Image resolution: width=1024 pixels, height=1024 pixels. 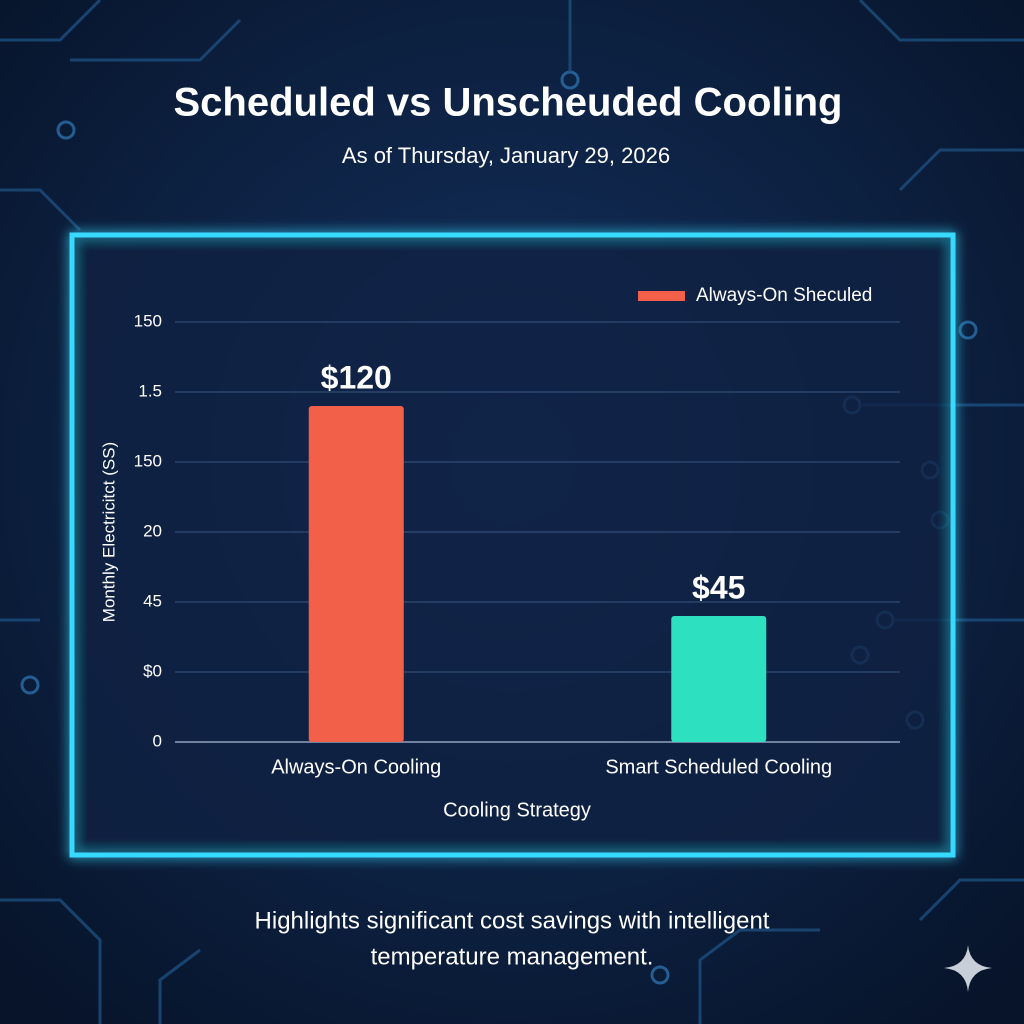 What do you see at coordinates (150, 390) in the screenshot?
I see `y-tick-label: 1.5` at bounding box center [150, 390].